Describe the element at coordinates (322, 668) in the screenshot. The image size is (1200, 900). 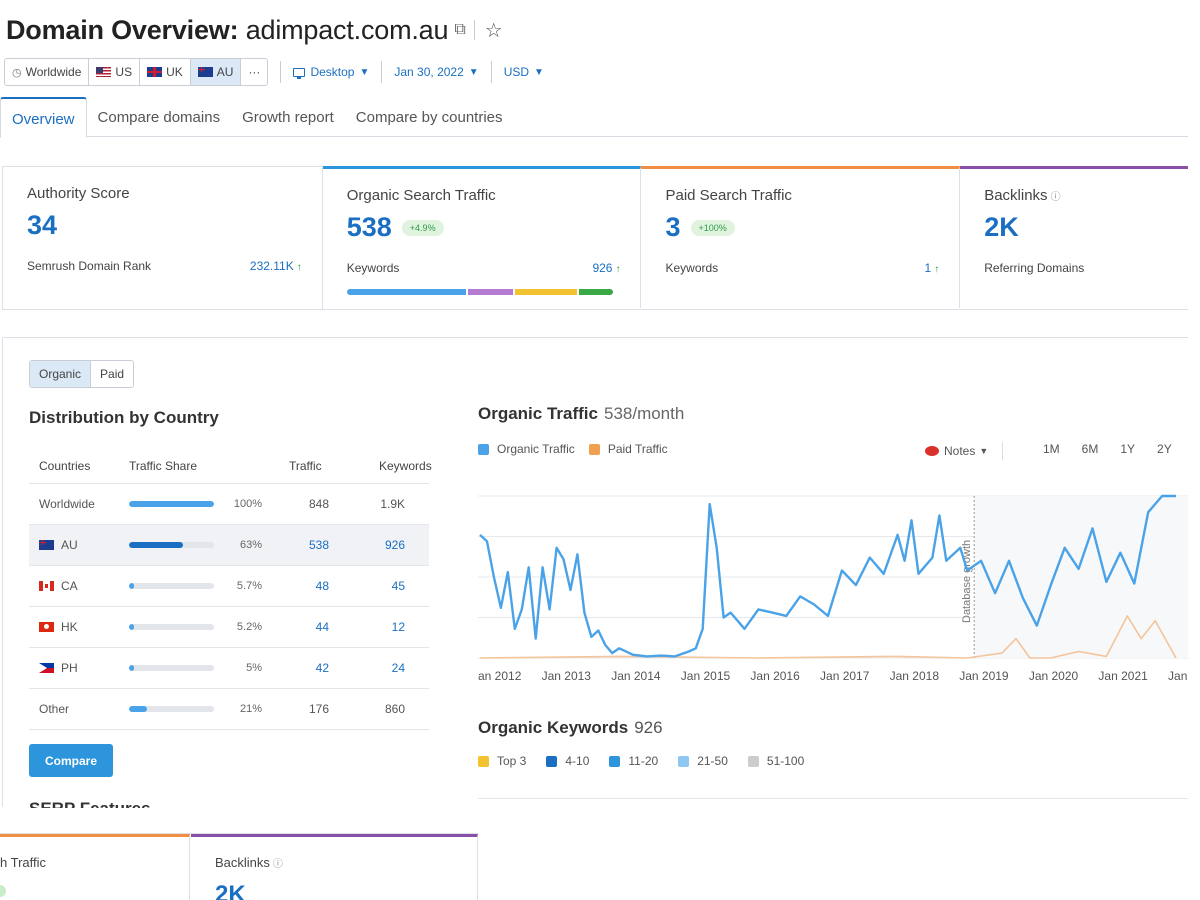
I see `traffic-value: 42` at that location.